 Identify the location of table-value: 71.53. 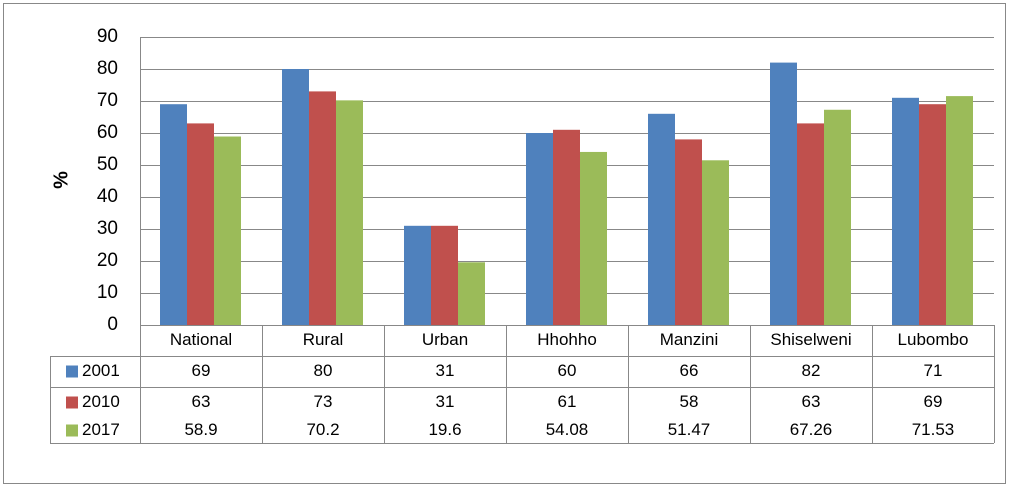
(933, 429).